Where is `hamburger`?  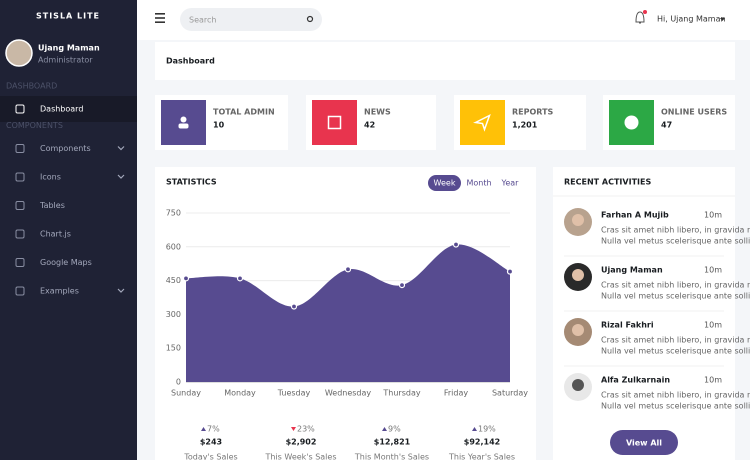
hamburger is located at coordinates (160, 18).